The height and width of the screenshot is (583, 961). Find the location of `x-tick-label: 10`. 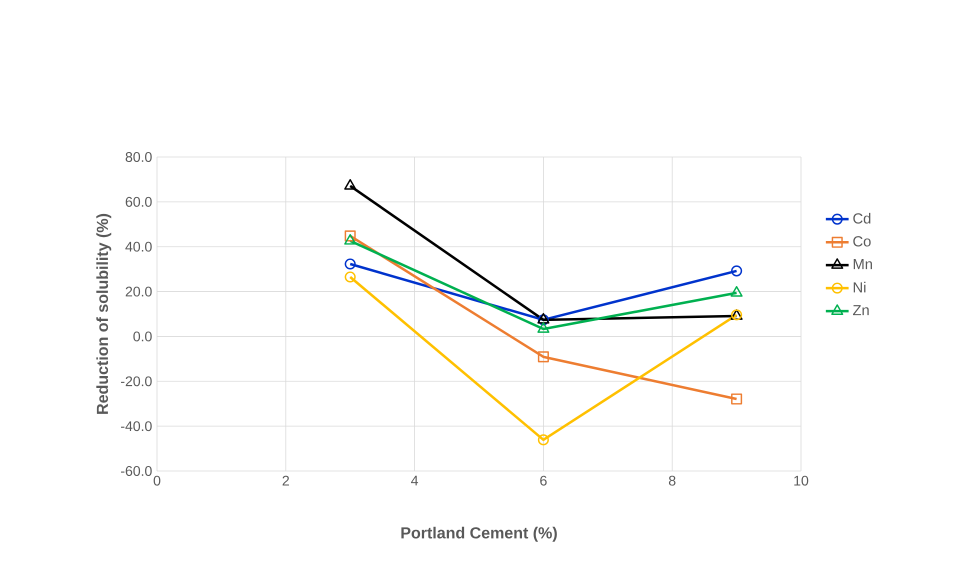

x-tick-label: 10 is located at coordinates (801, 481).